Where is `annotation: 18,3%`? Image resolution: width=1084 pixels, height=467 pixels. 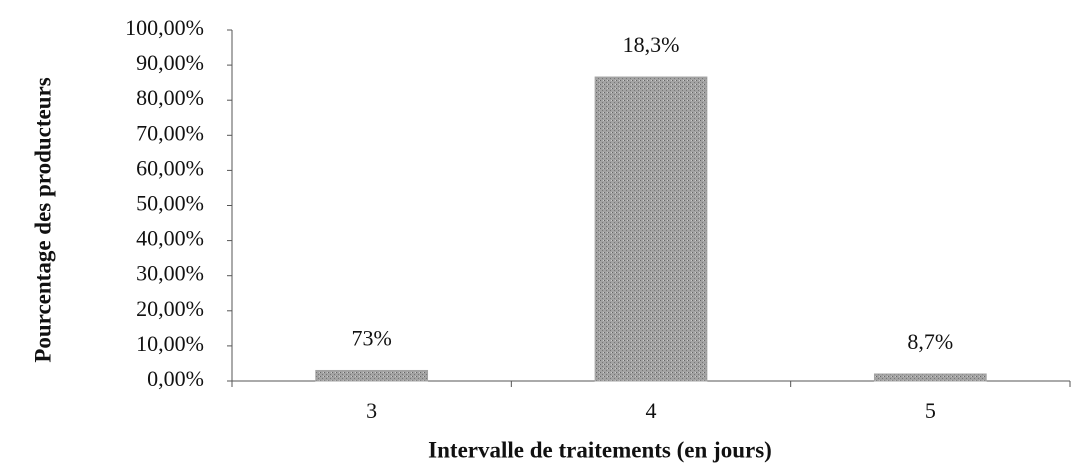
annotation: 18,3% is located at coordinates (651, 44).